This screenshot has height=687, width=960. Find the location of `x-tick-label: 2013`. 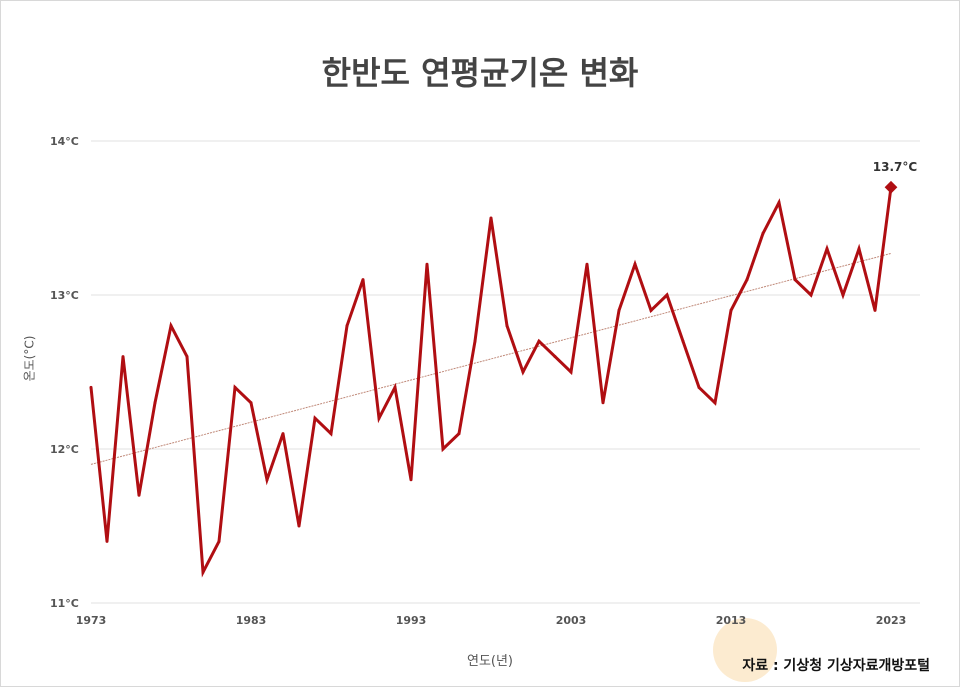

x-tick-label: 2013 is located at coordinates (731, 620).